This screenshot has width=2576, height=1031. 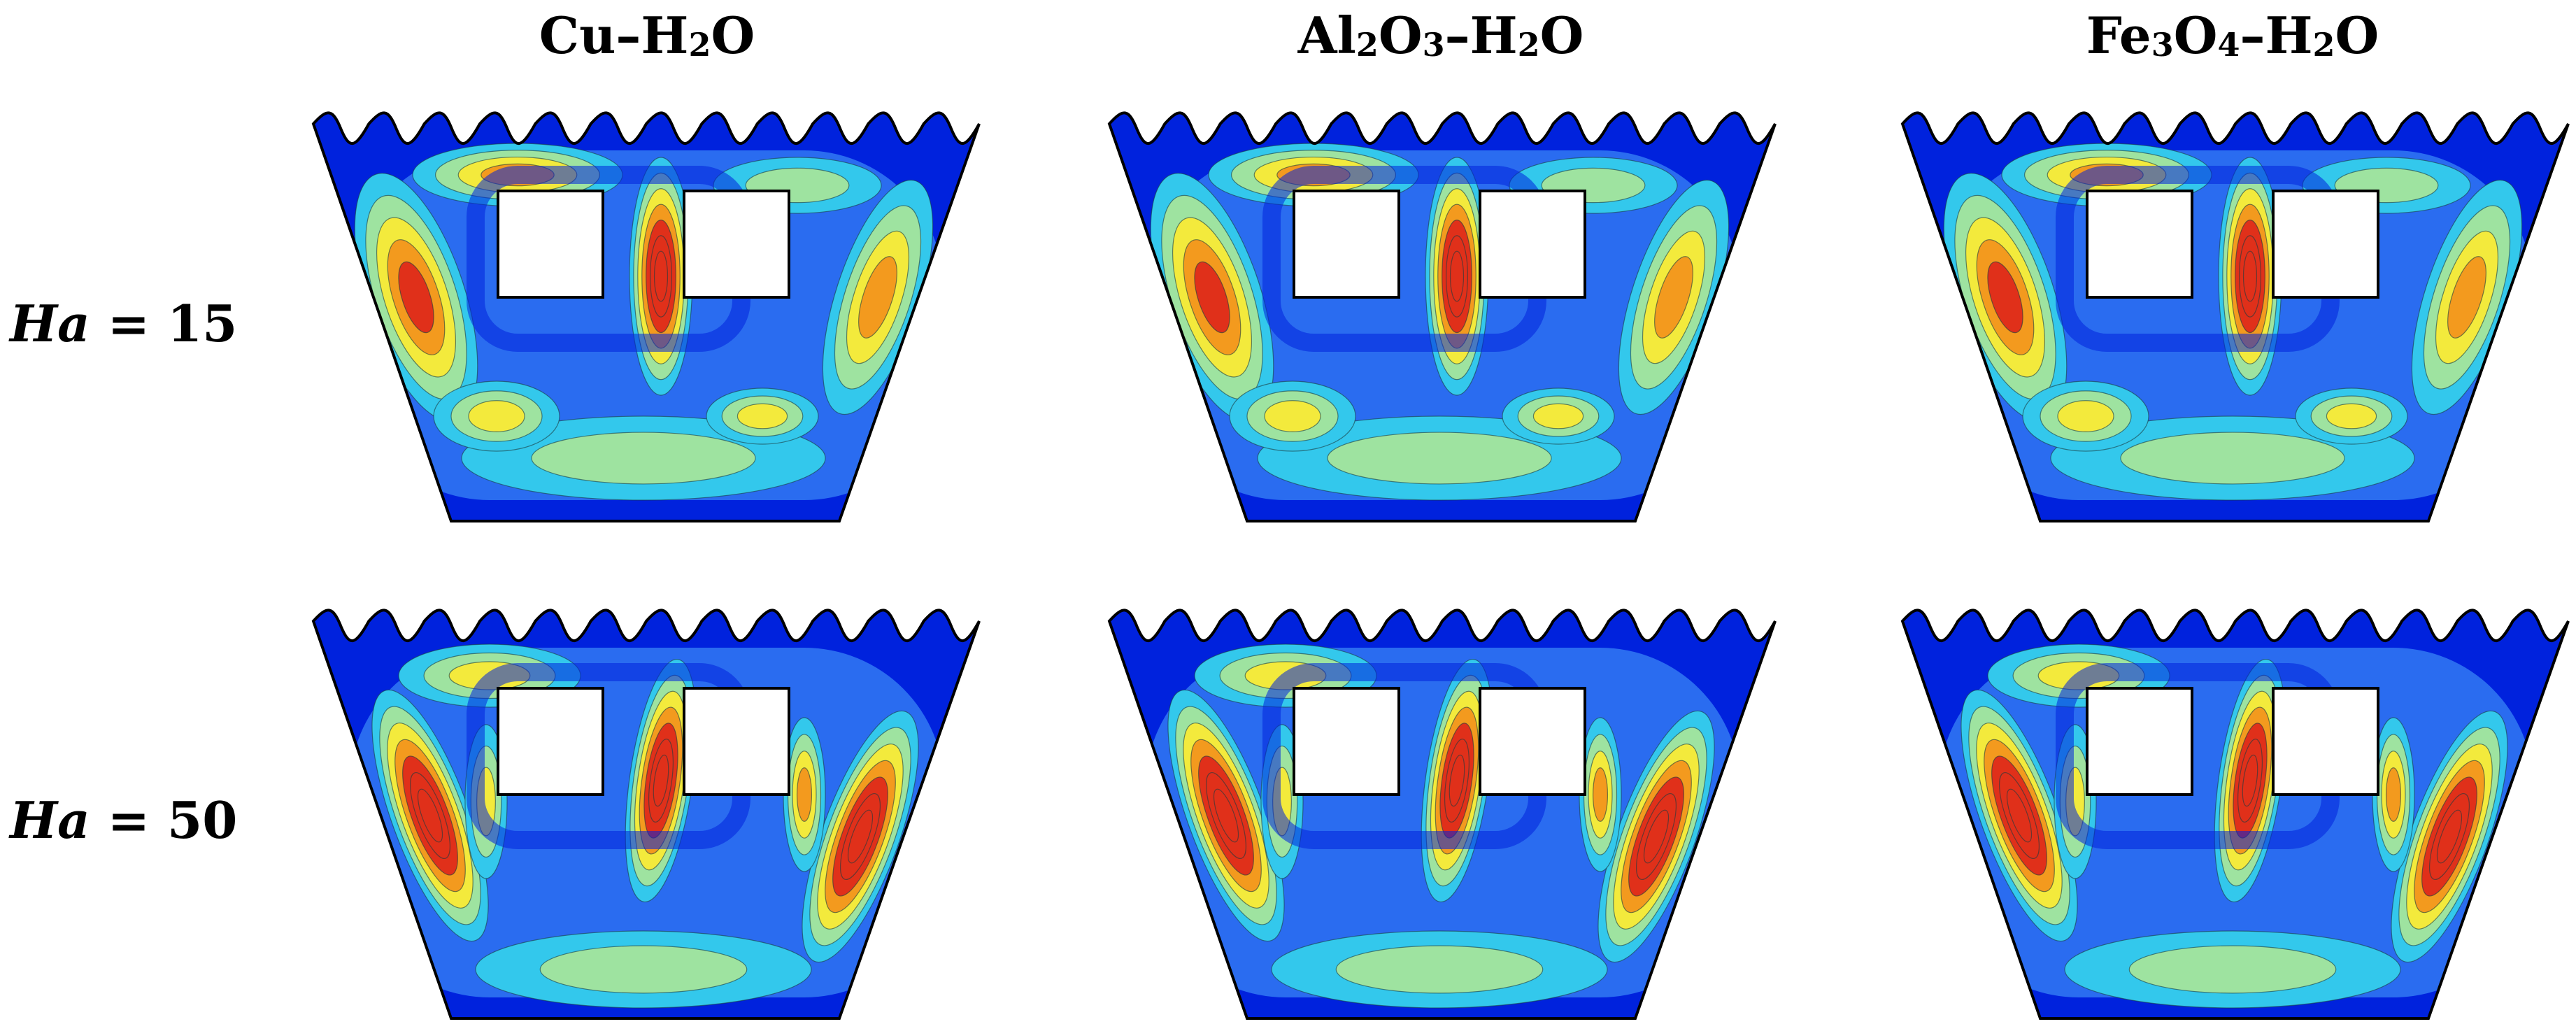 I want to click on contour-panel-fe3o4-ha50, so click(x=2235, y=814).